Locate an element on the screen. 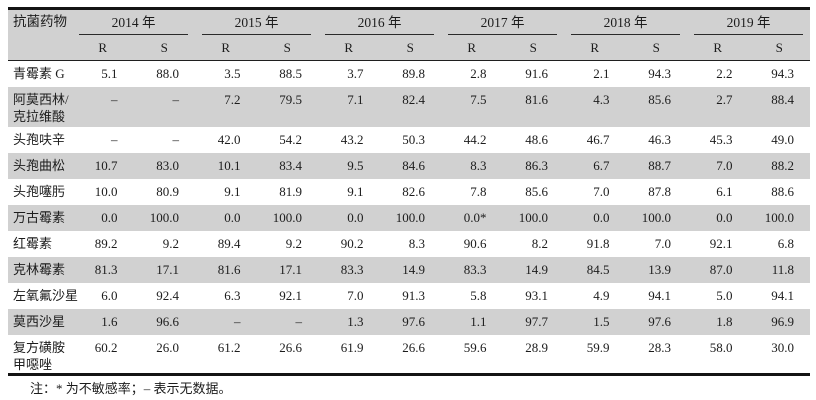  drug-name-cell: 万古霉素 is located at coordinates (40, 217).